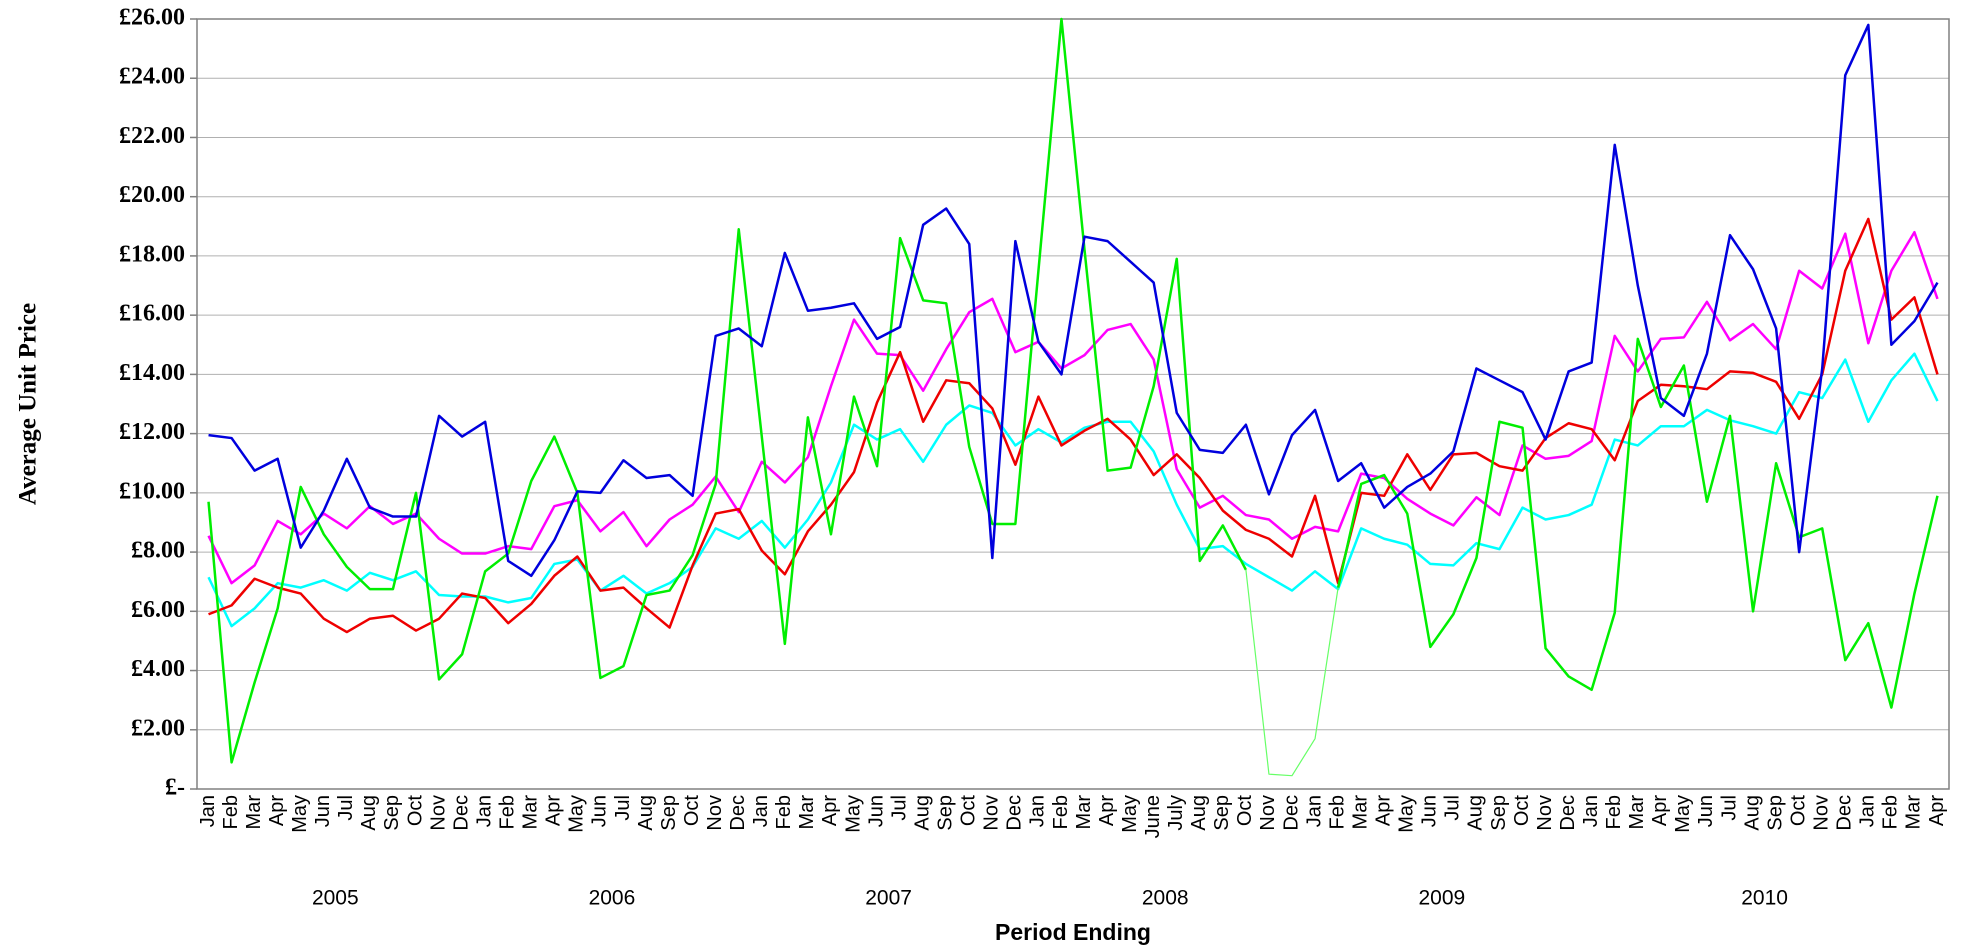 This screenshot has width=1969, height=949. I want to click on x-tick-label: June, so click(1153, 816).